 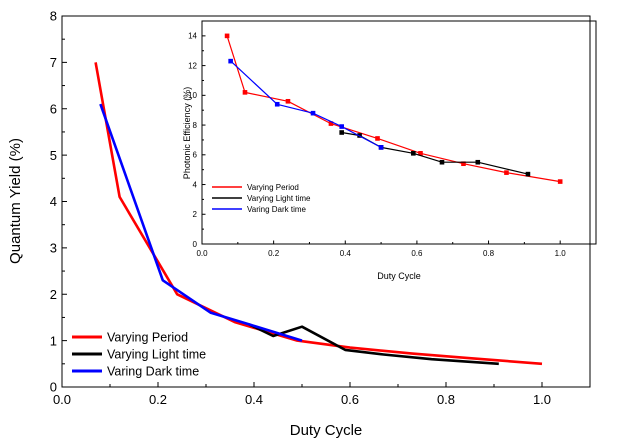 I want to click on inset-x-tick-label: 0.6, so click(x=417, y=253).